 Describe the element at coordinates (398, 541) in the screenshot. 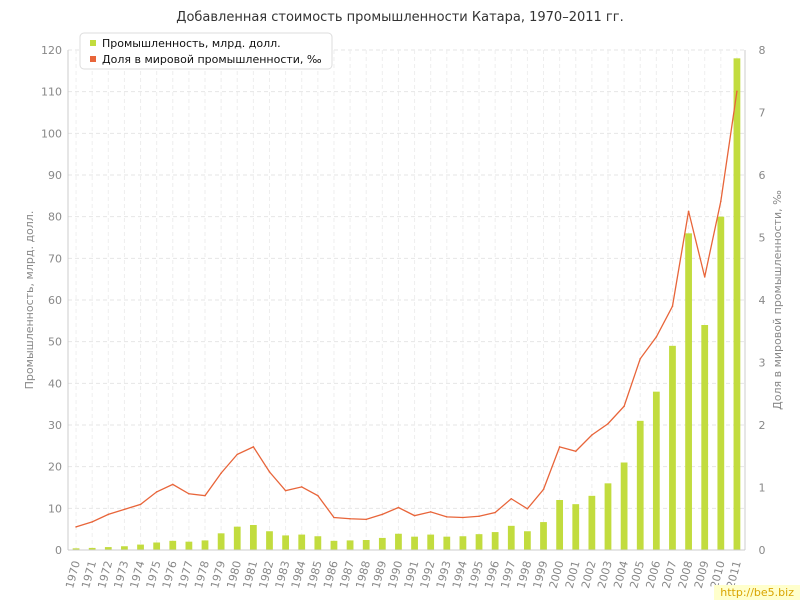

I see `bar-1990` at that location.